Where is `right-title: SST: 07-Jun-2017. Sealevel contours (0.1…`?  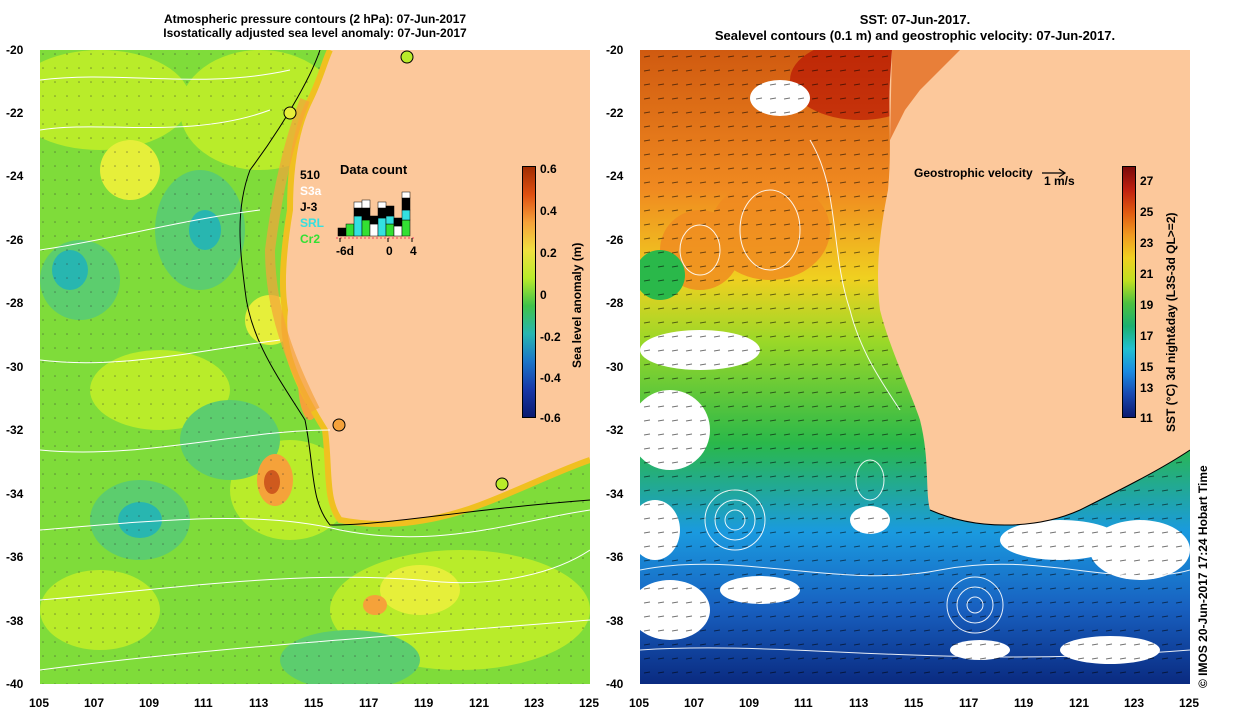
right-title: SST: 07-Jun-2017. Sealevel contours (0.1… is located at coordinates (915, 28).